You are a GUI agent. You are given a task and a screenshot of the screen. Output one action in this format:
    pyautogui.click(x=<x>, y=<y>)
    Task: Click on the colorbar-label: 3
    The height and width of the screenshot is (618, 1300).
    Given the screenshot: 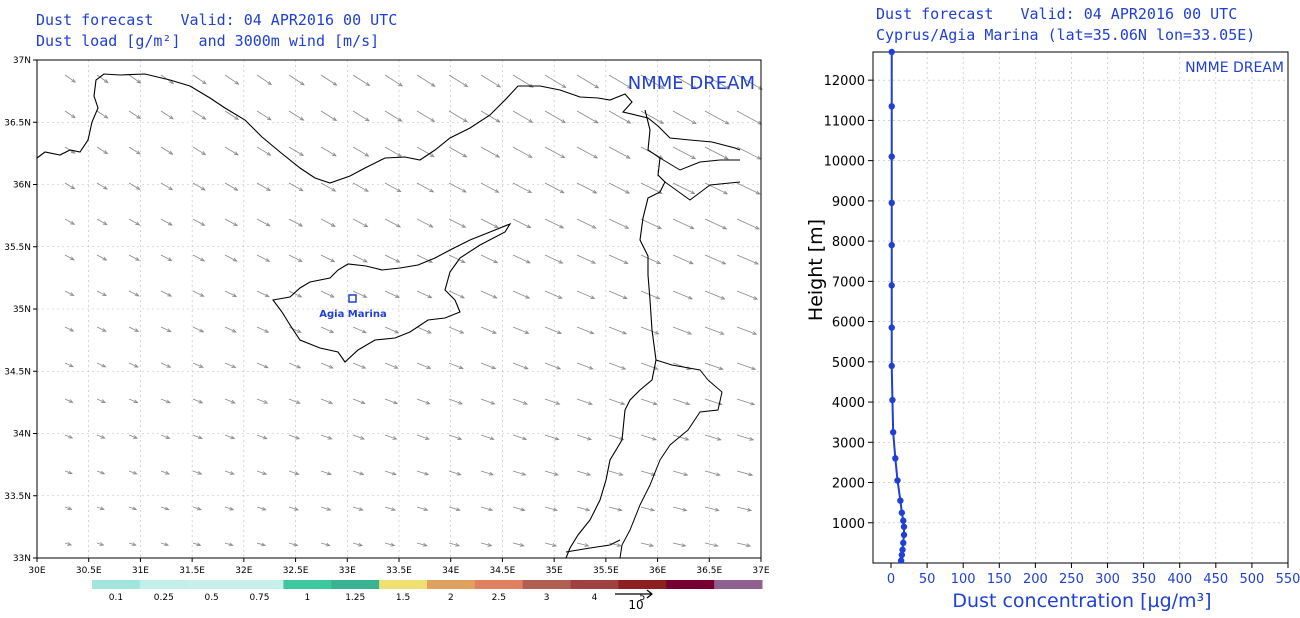 What is the action you would take?
    pyautogui.click(x=547, y=598)
    